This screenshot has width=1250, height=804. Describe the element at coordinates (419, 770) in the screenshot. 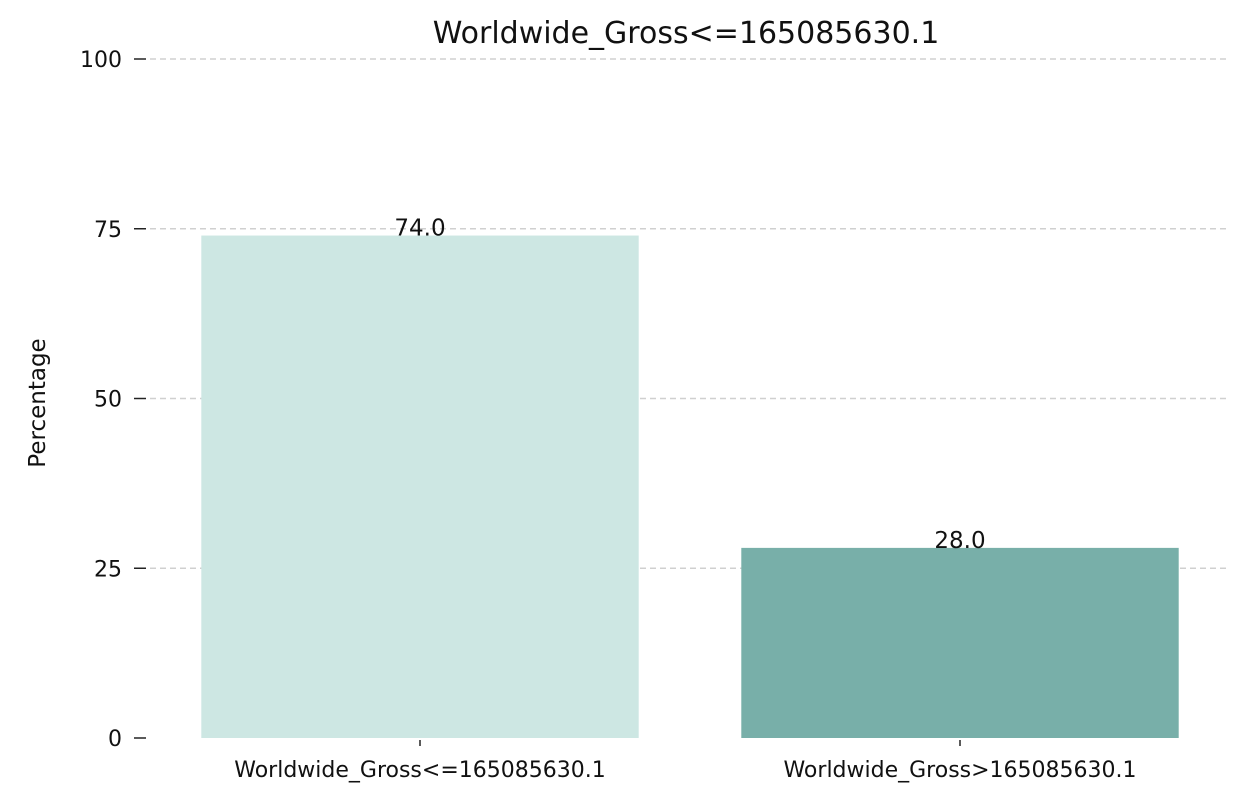

I see `x-tick-label: Worldwide_Gross<=165085630.1` at that location.